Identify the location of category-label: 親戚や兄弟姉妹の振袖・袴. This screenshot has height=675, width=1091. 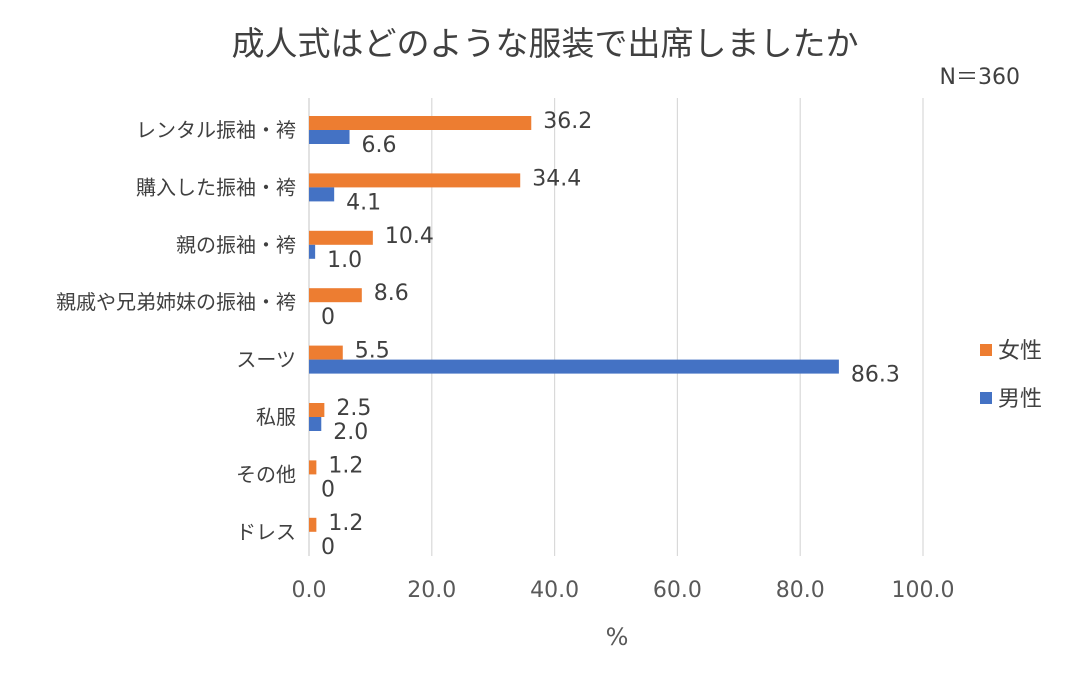
(176, 302).